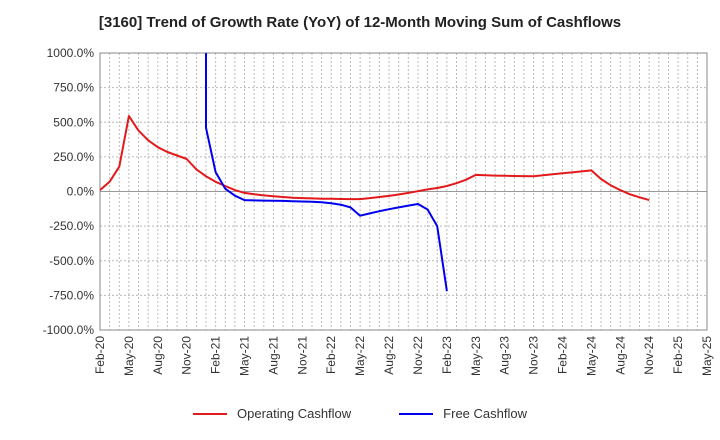 This screenshot has width=720, height=440. What do you see at coordinates (678, 355) in the screenshot?
I see `x-tick-label: Feb-25` at bounding box center [678, 355].